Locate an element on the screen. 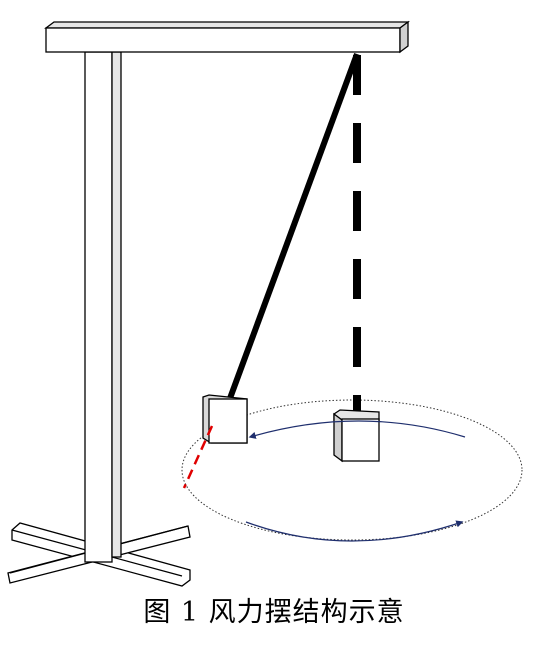 Image resolution: width=548 pixels, height=658 pixels. figure-caption: 图 1 风力摆结构示意 is located at coordinates (274, 612).